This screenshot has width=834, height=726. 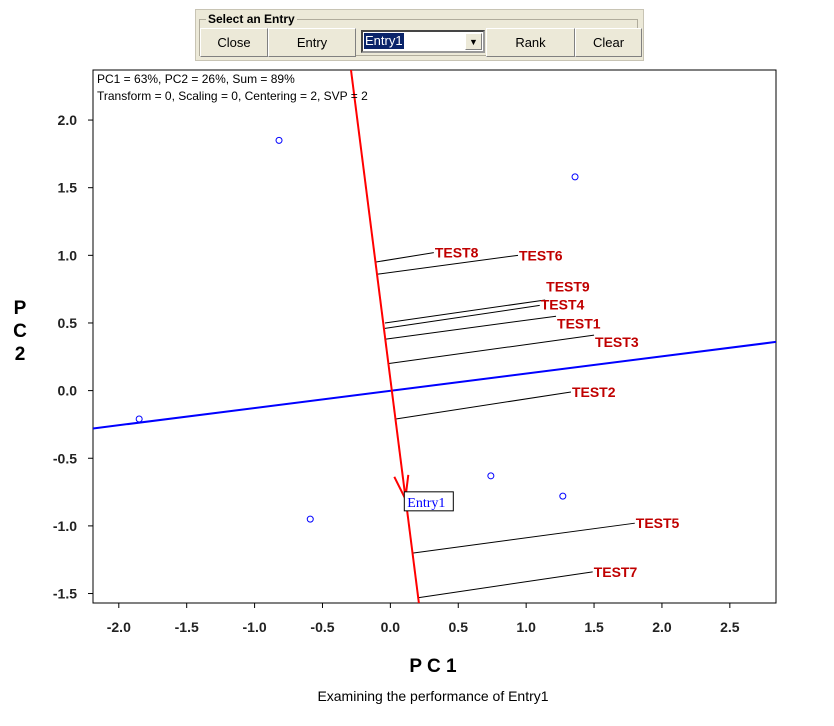 I want to click on y-tick-label: 0.0, so click(x=68, y=391).